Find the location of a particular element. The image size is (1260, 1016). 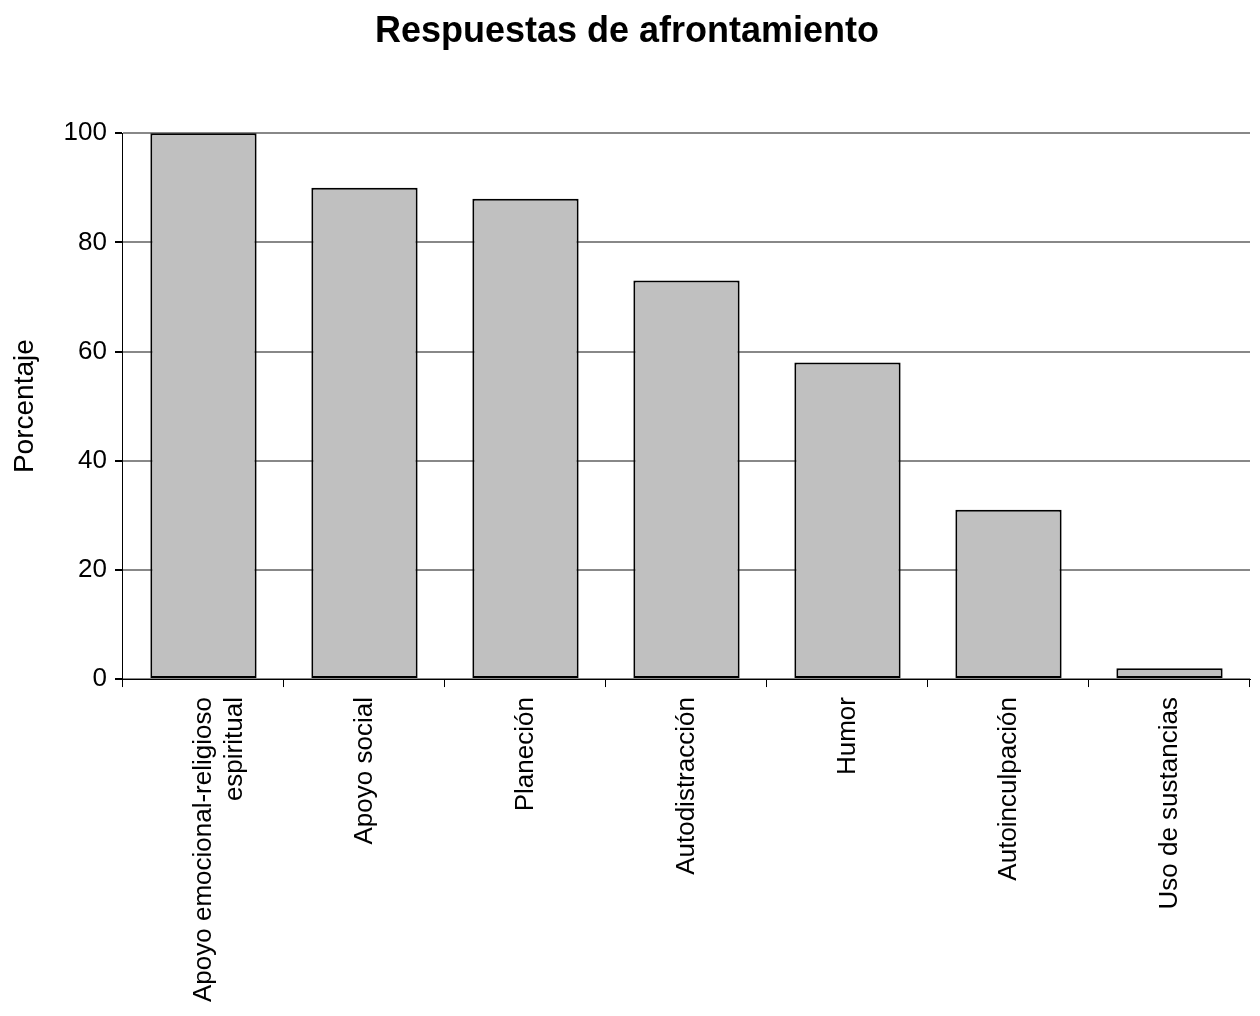

x-tick-label: Apoyo social is located at coordinates (362, 771).